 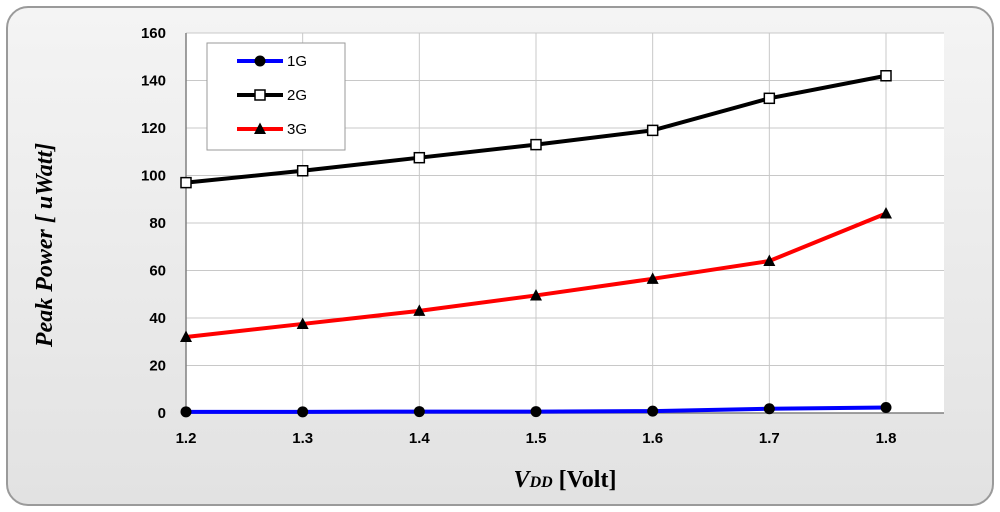 What do you see at coordinates (186, 438) in the screenshot?
I see `x-tick-label: 1.2` at bounding box center [186, 438].